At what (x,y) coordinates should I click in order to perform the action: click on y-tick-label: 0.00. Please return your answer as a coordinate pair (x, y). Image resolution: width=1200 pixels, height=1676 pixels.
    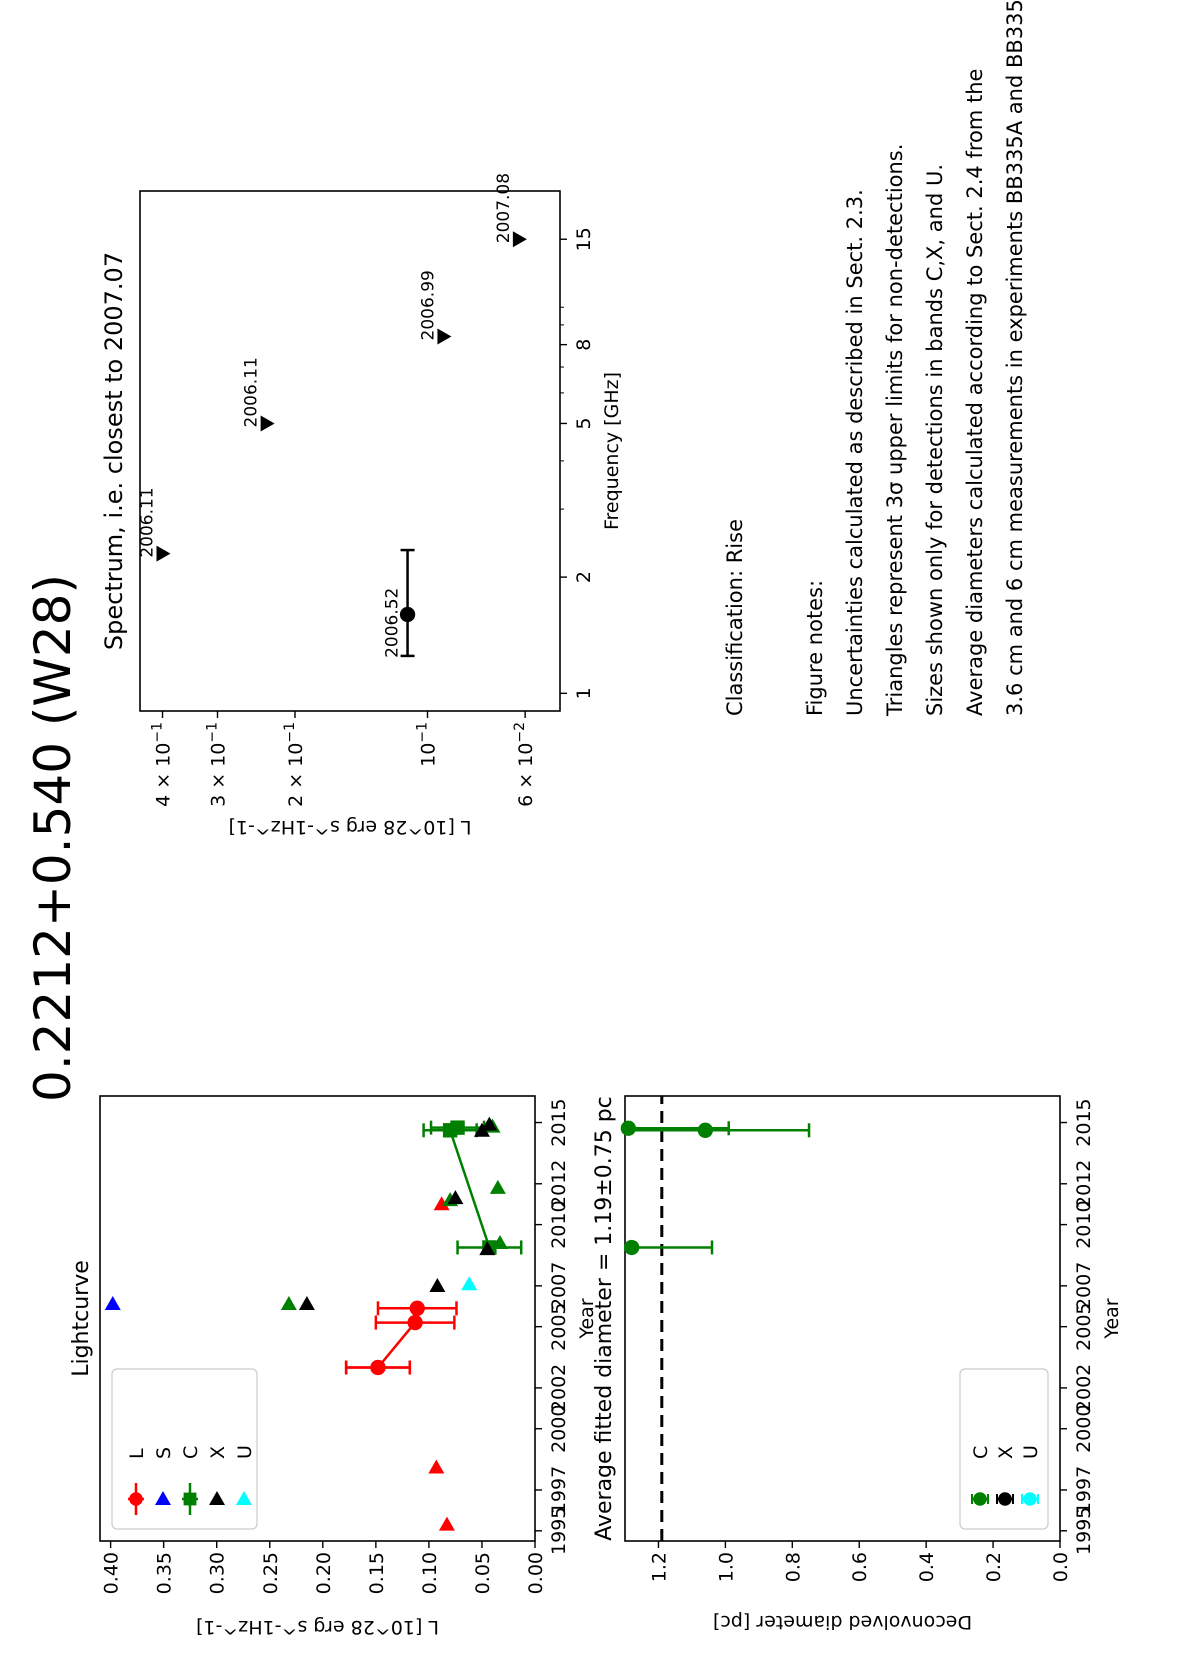
    Looking at the image, I should click on (536, 1573).